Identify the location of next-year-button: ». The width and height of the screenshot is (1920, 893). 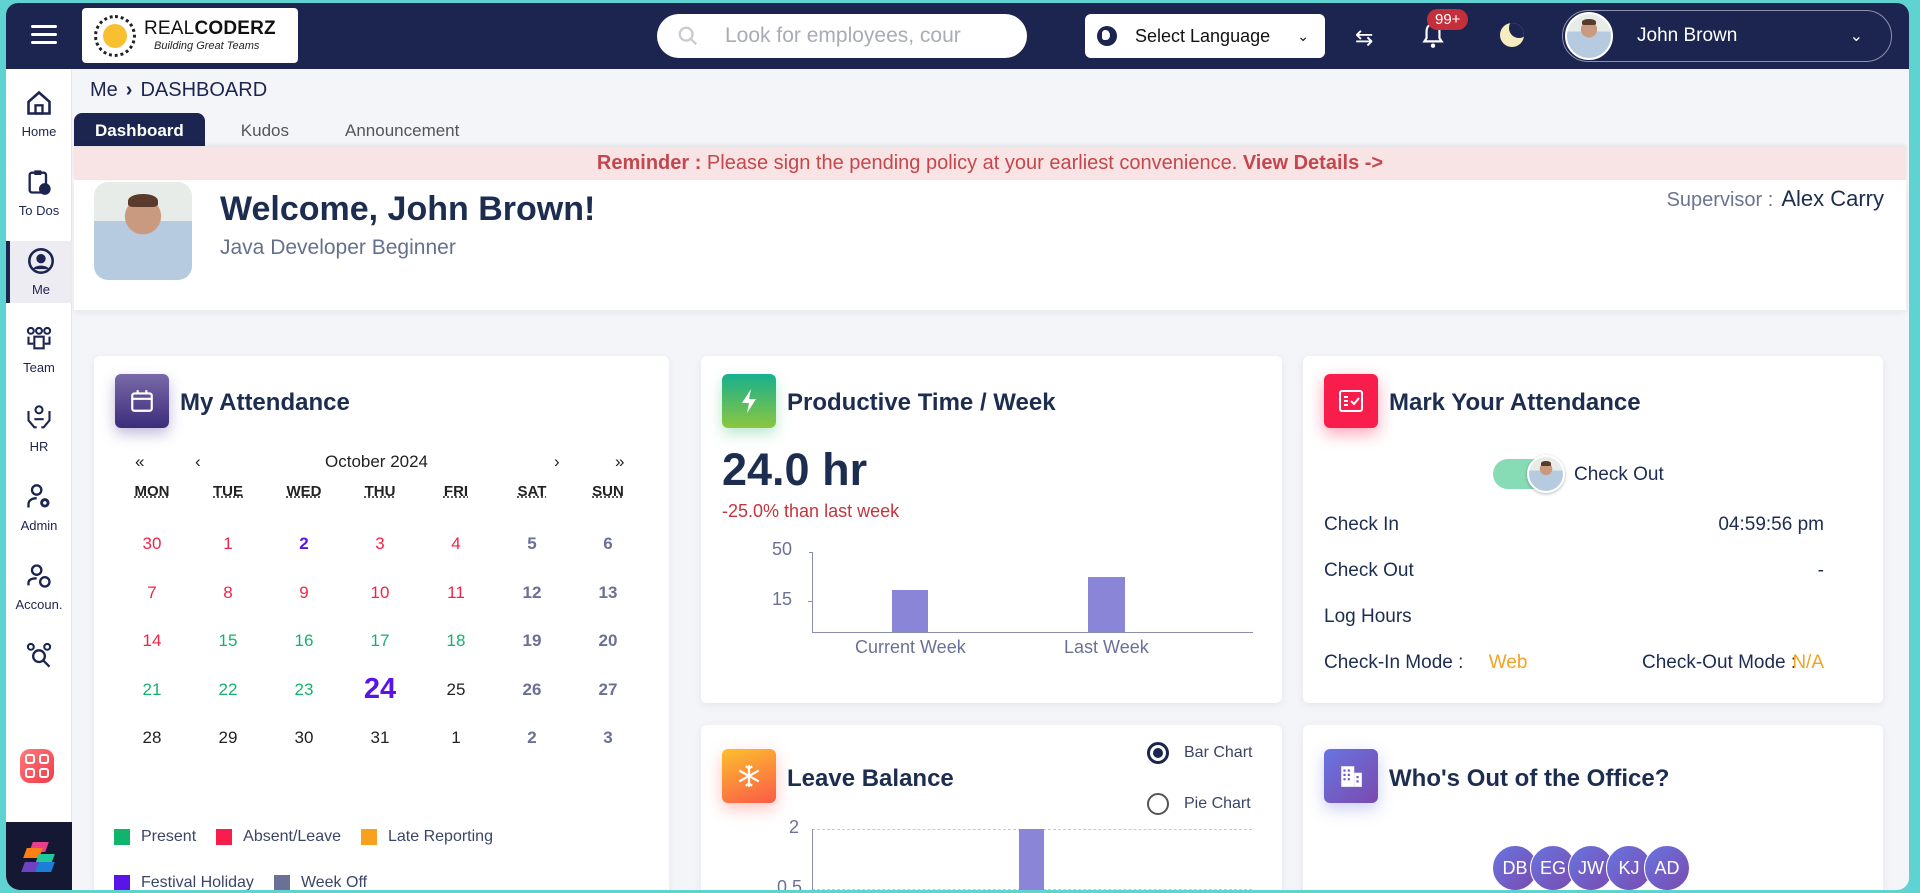
(620, 461).